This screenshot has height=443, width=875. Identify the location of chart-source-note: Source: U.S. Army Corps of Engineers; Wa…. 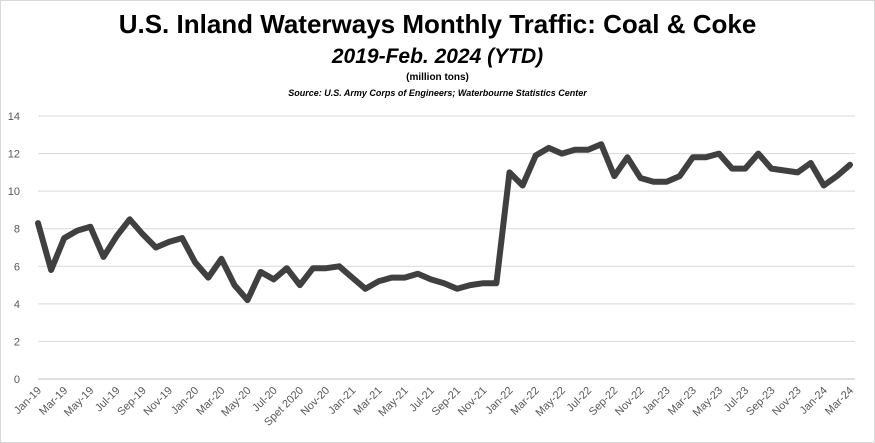
(437, 93).